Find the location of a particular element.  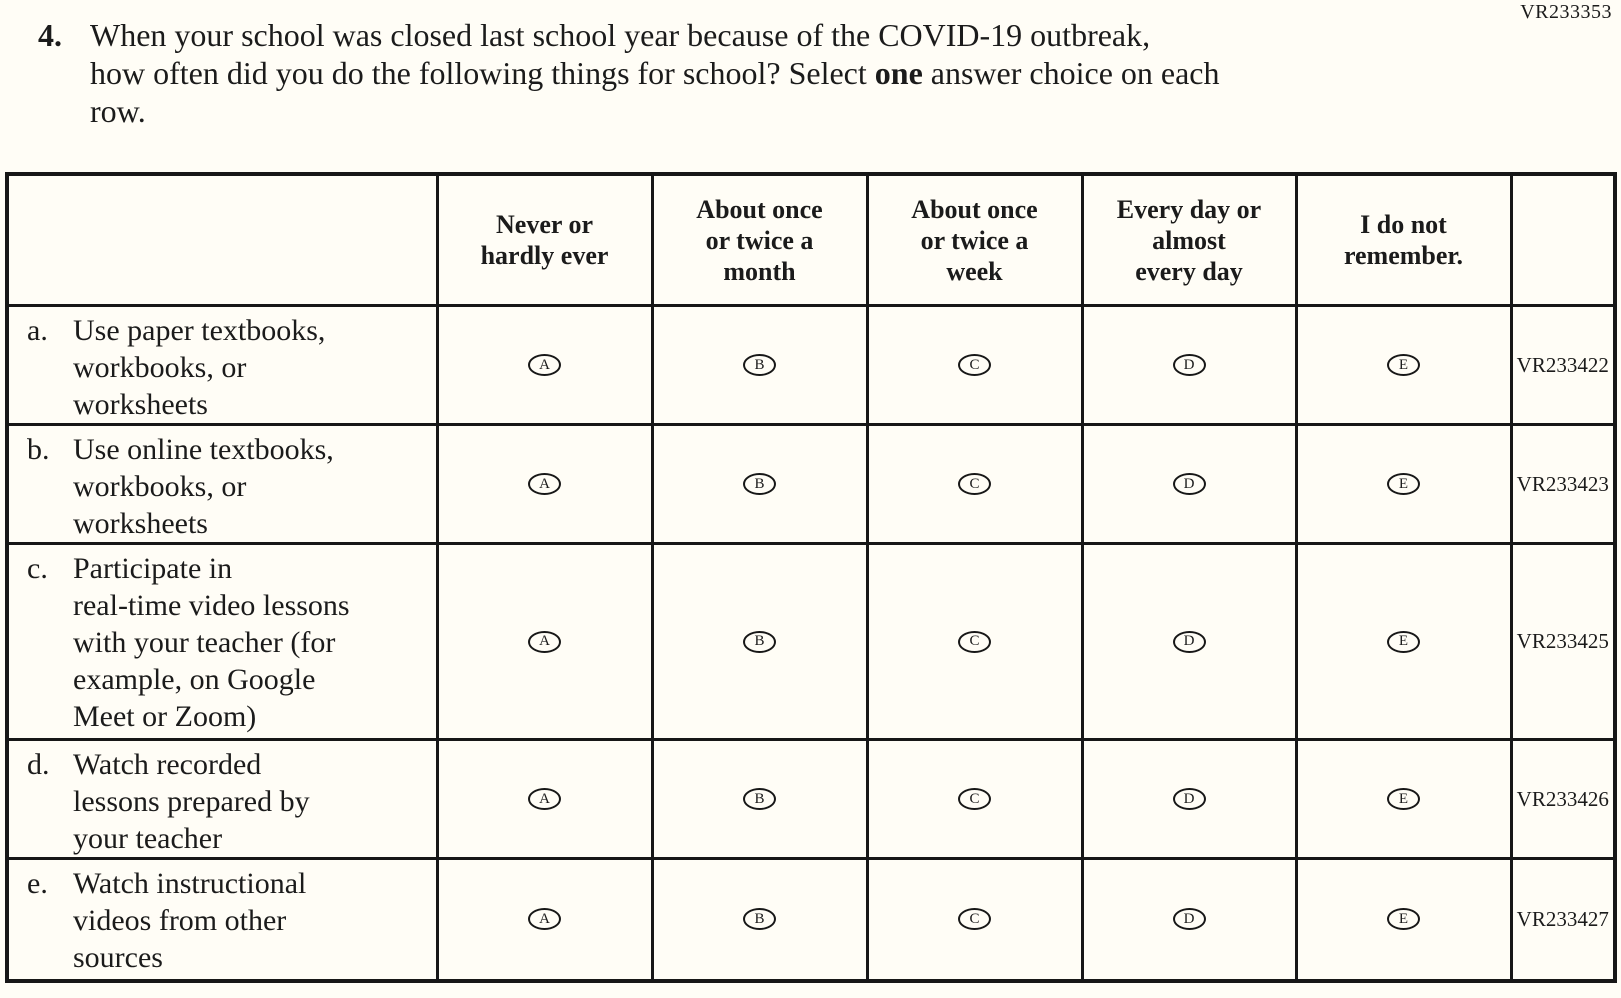

answer-bubble-d-A: A is located at coordinates (544, 799).